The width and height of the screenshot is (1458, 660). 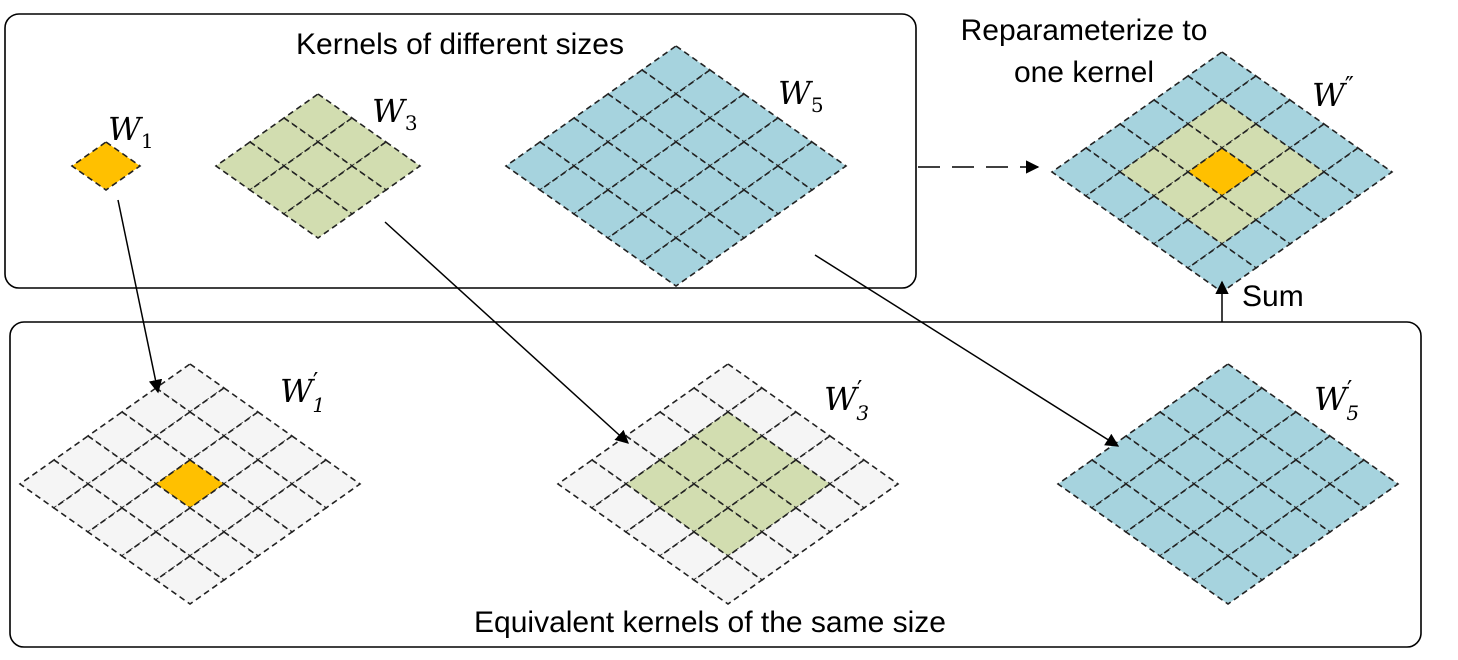 I want to click on label-w-double-prime: W″, so click(x=1333, y=93).